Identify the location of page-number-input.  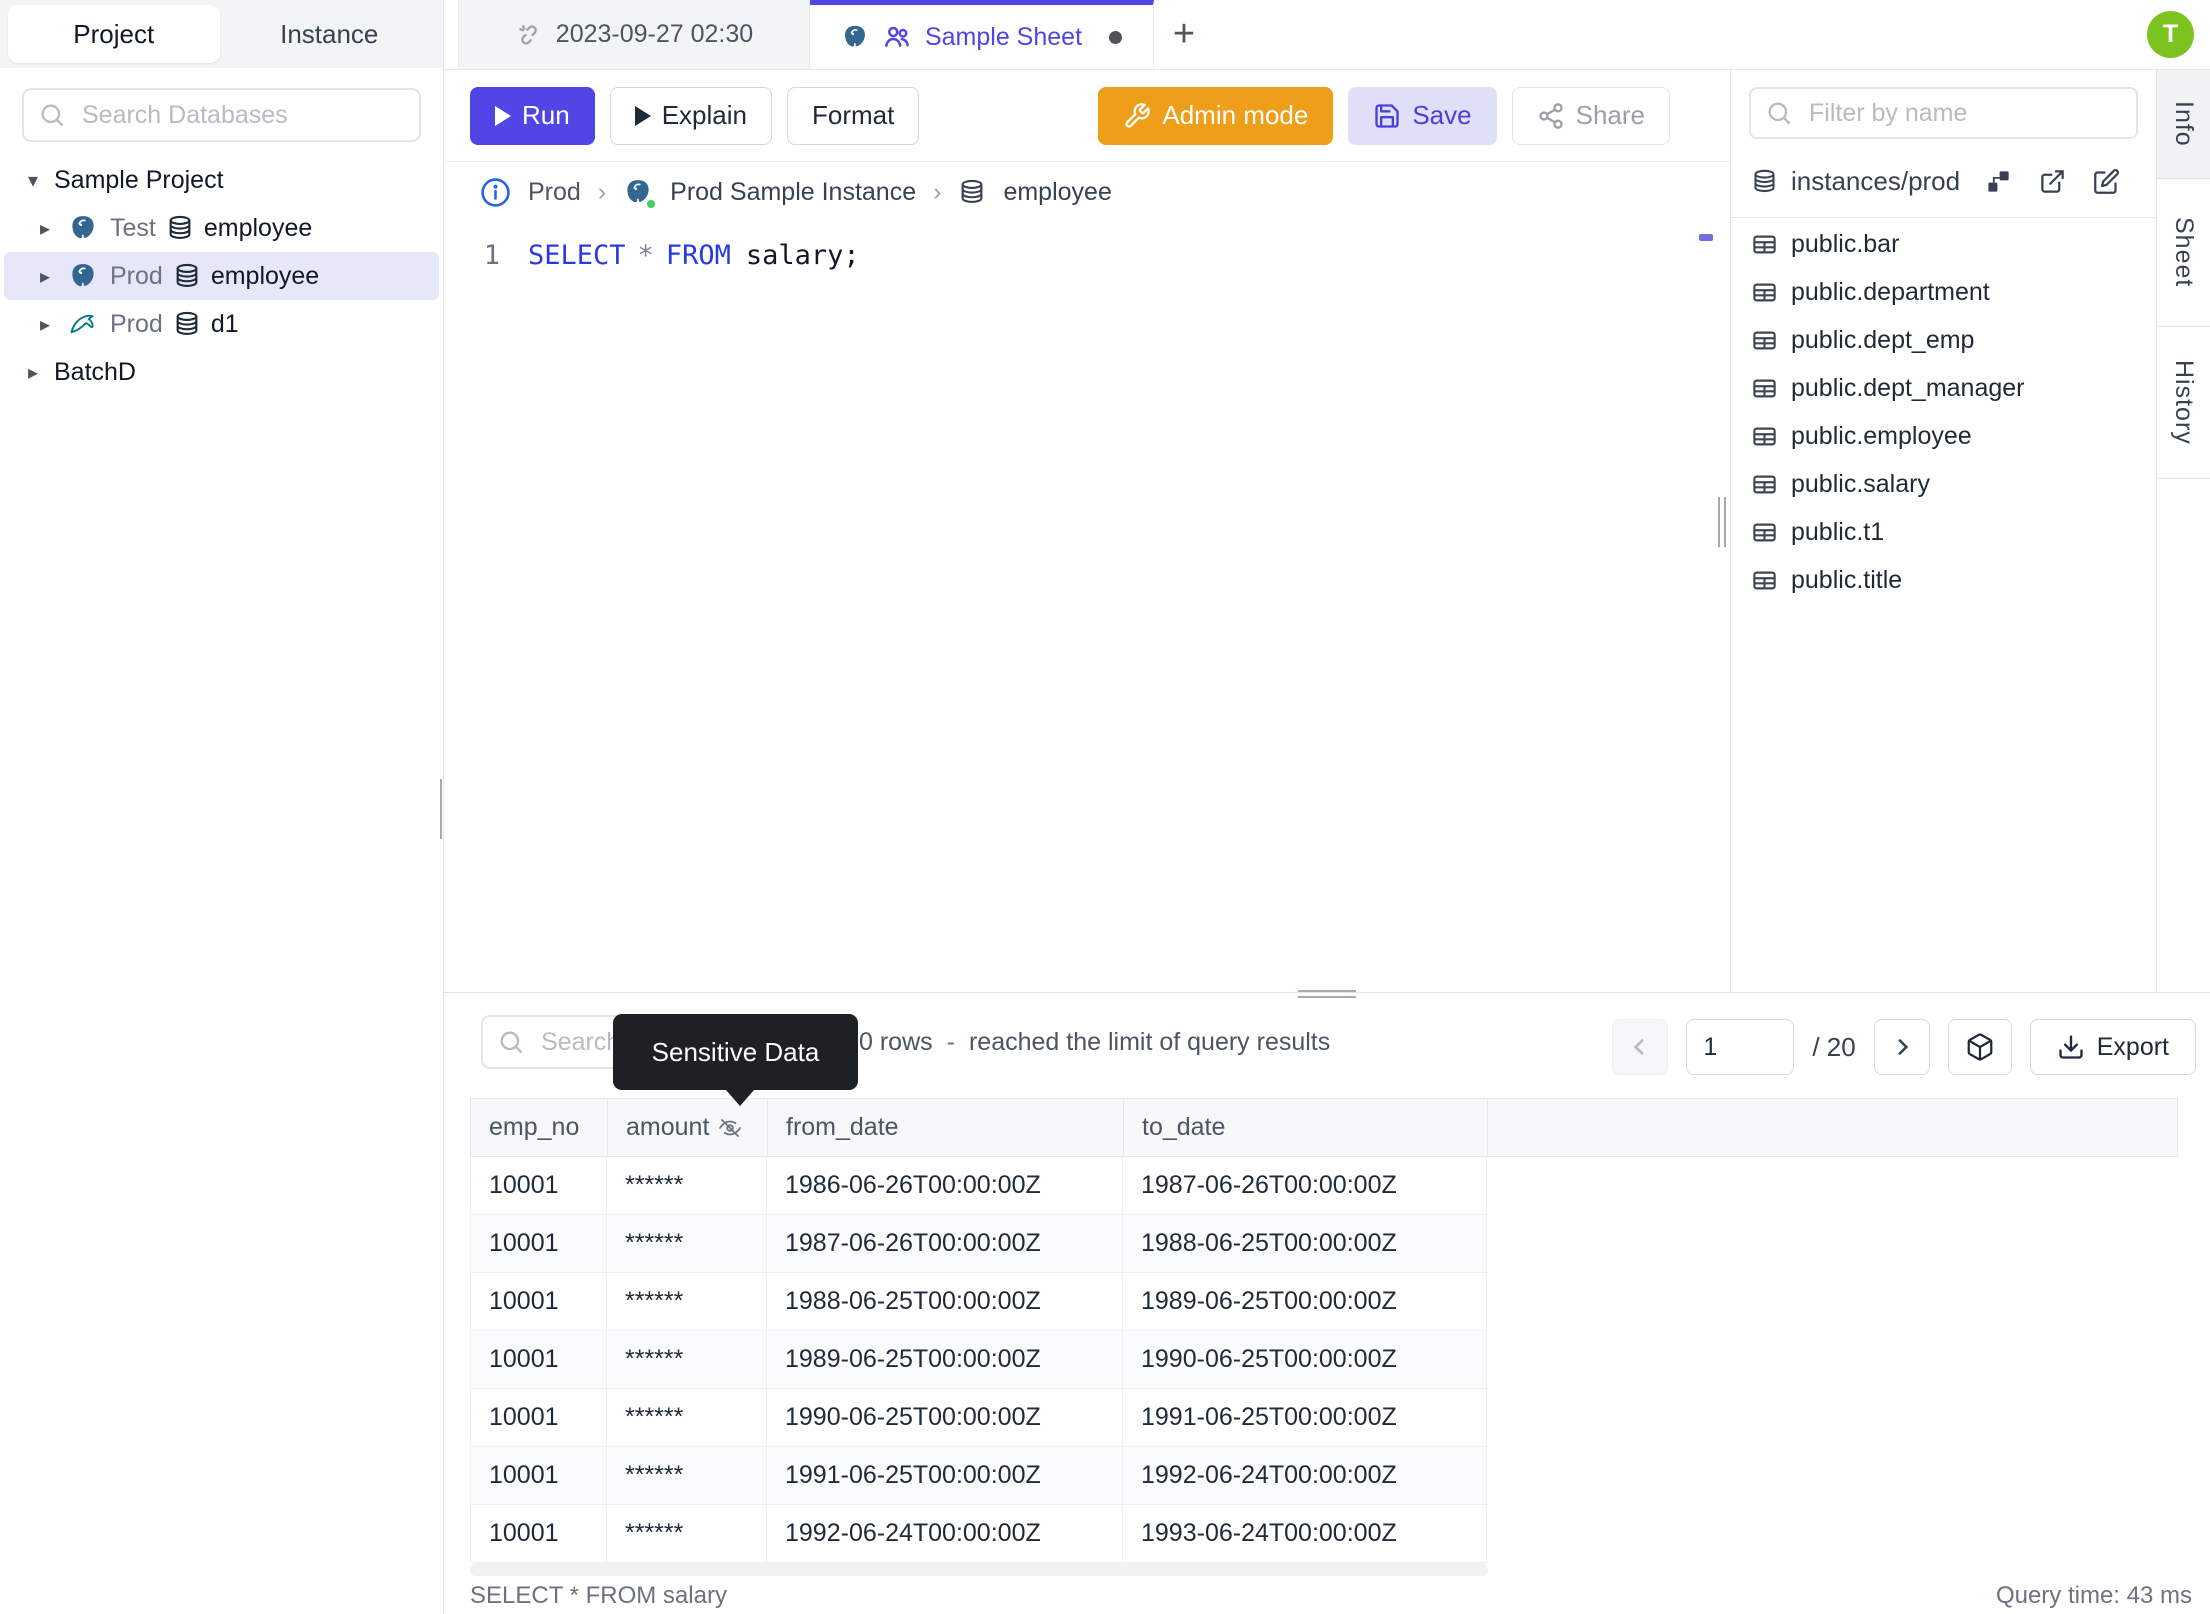
(1740, 1047).